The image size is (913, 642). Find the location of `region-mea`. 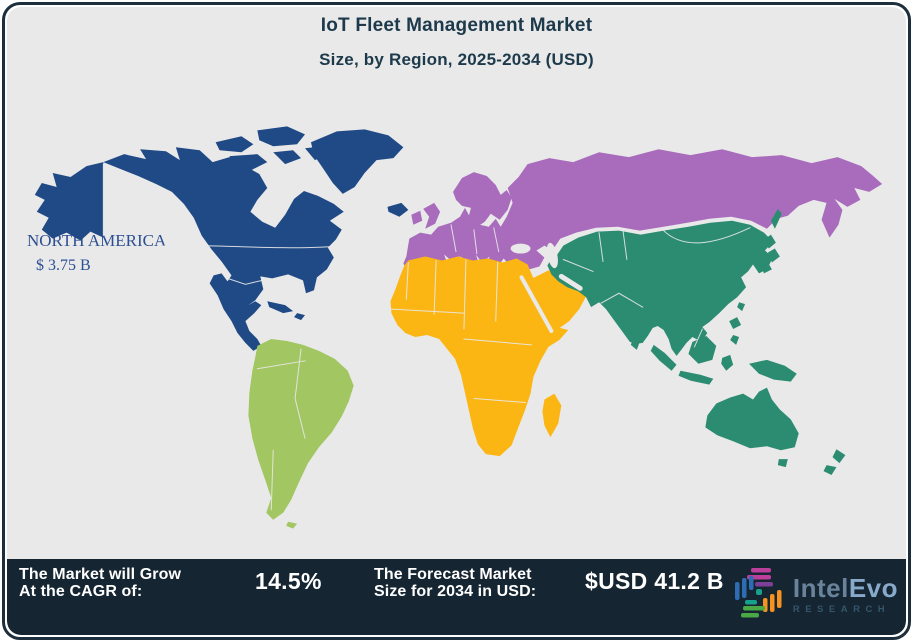

region-mea is located at coordinates (488, 356).